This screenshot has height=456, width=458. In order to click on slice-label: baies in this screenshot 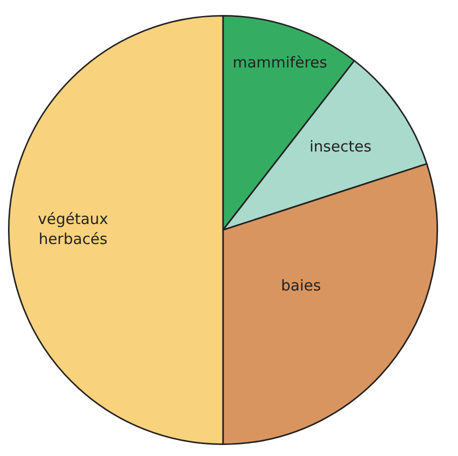, I will do `click(301, 285)`.